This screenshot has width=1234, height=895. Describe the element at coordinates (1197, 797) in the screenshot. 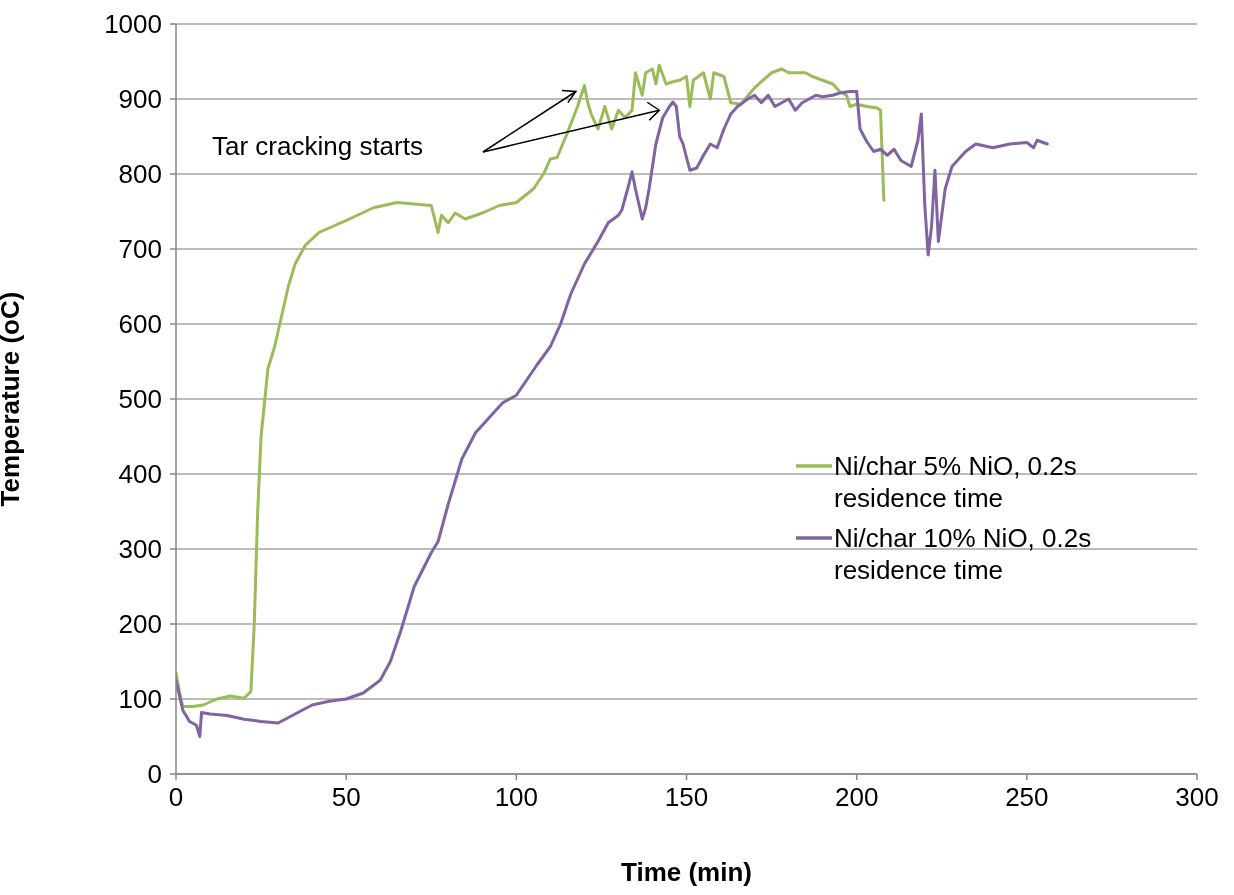

I see `x-tick-label: 300` at that location.